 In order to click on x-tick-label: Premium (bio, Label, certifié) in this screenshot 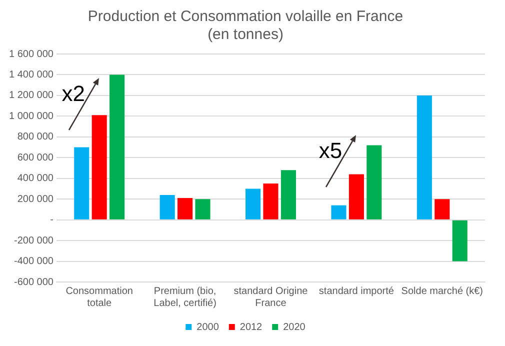, I will do `click(185, 297)`.